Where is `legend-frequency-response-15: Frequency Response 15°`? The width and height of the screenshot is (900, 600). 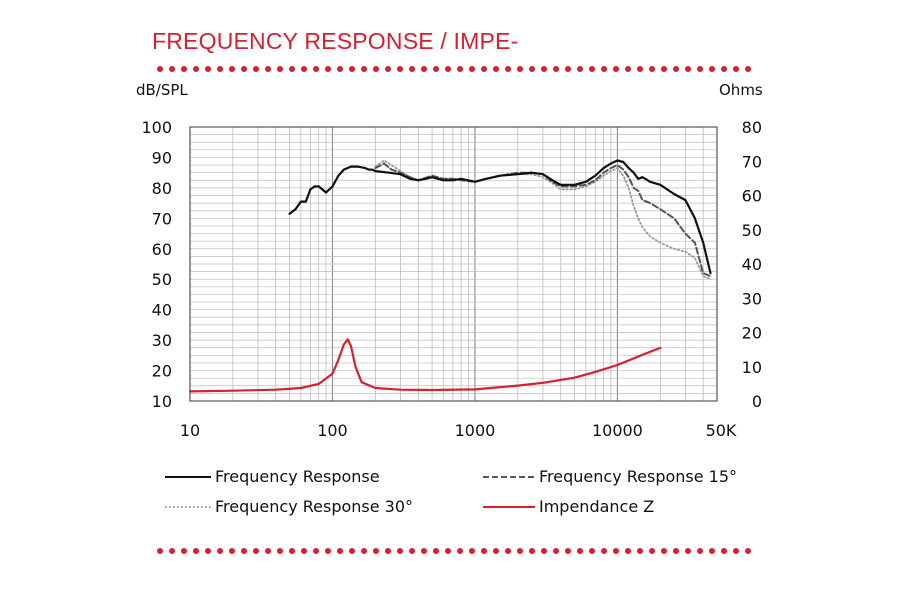
legend-frequency-response-15: Frequency Response 15° is located at coordinates (610, 476).